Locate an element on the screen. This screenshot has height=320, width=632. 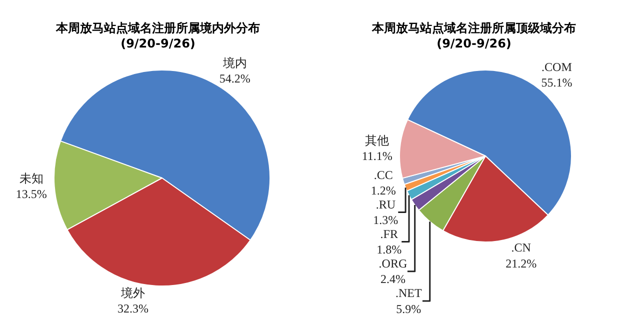
data-label: 1.2% is located at coordinates (383, 190).